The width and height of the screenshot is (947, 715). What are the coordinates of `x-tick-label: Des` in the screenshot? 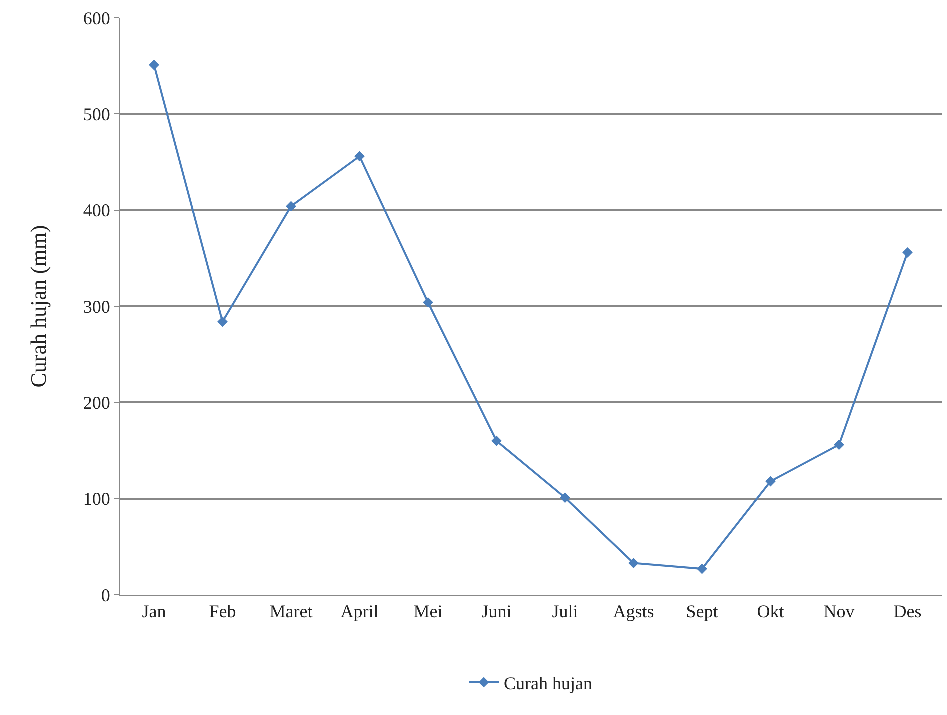 It's located at (908, 612).